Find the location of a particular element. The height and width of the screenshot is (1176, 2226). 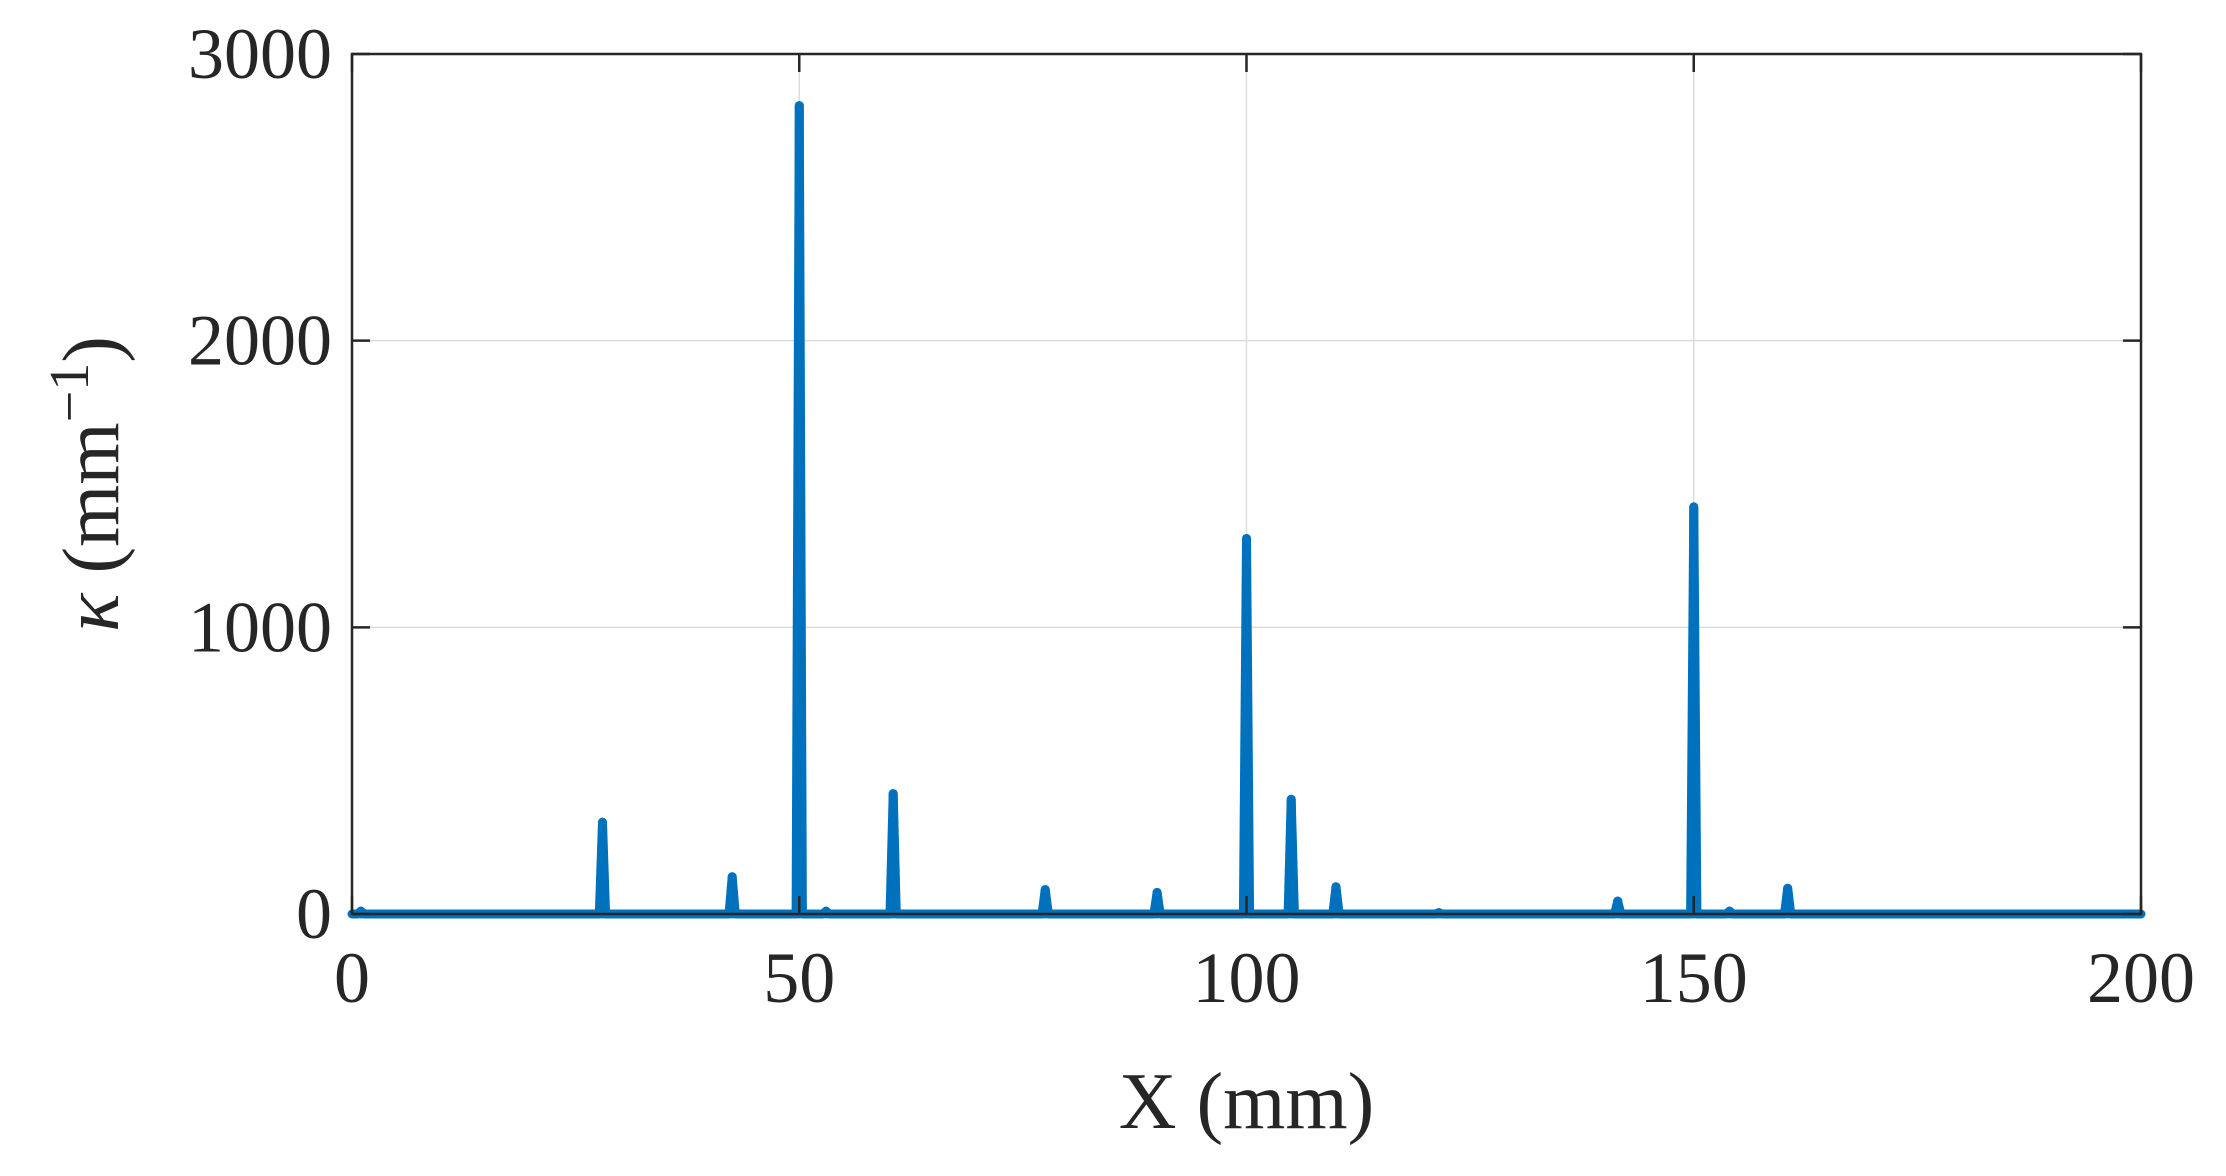

x-tick-labels: 0 50 100 150 200 is located at coordinates (1264, 978).